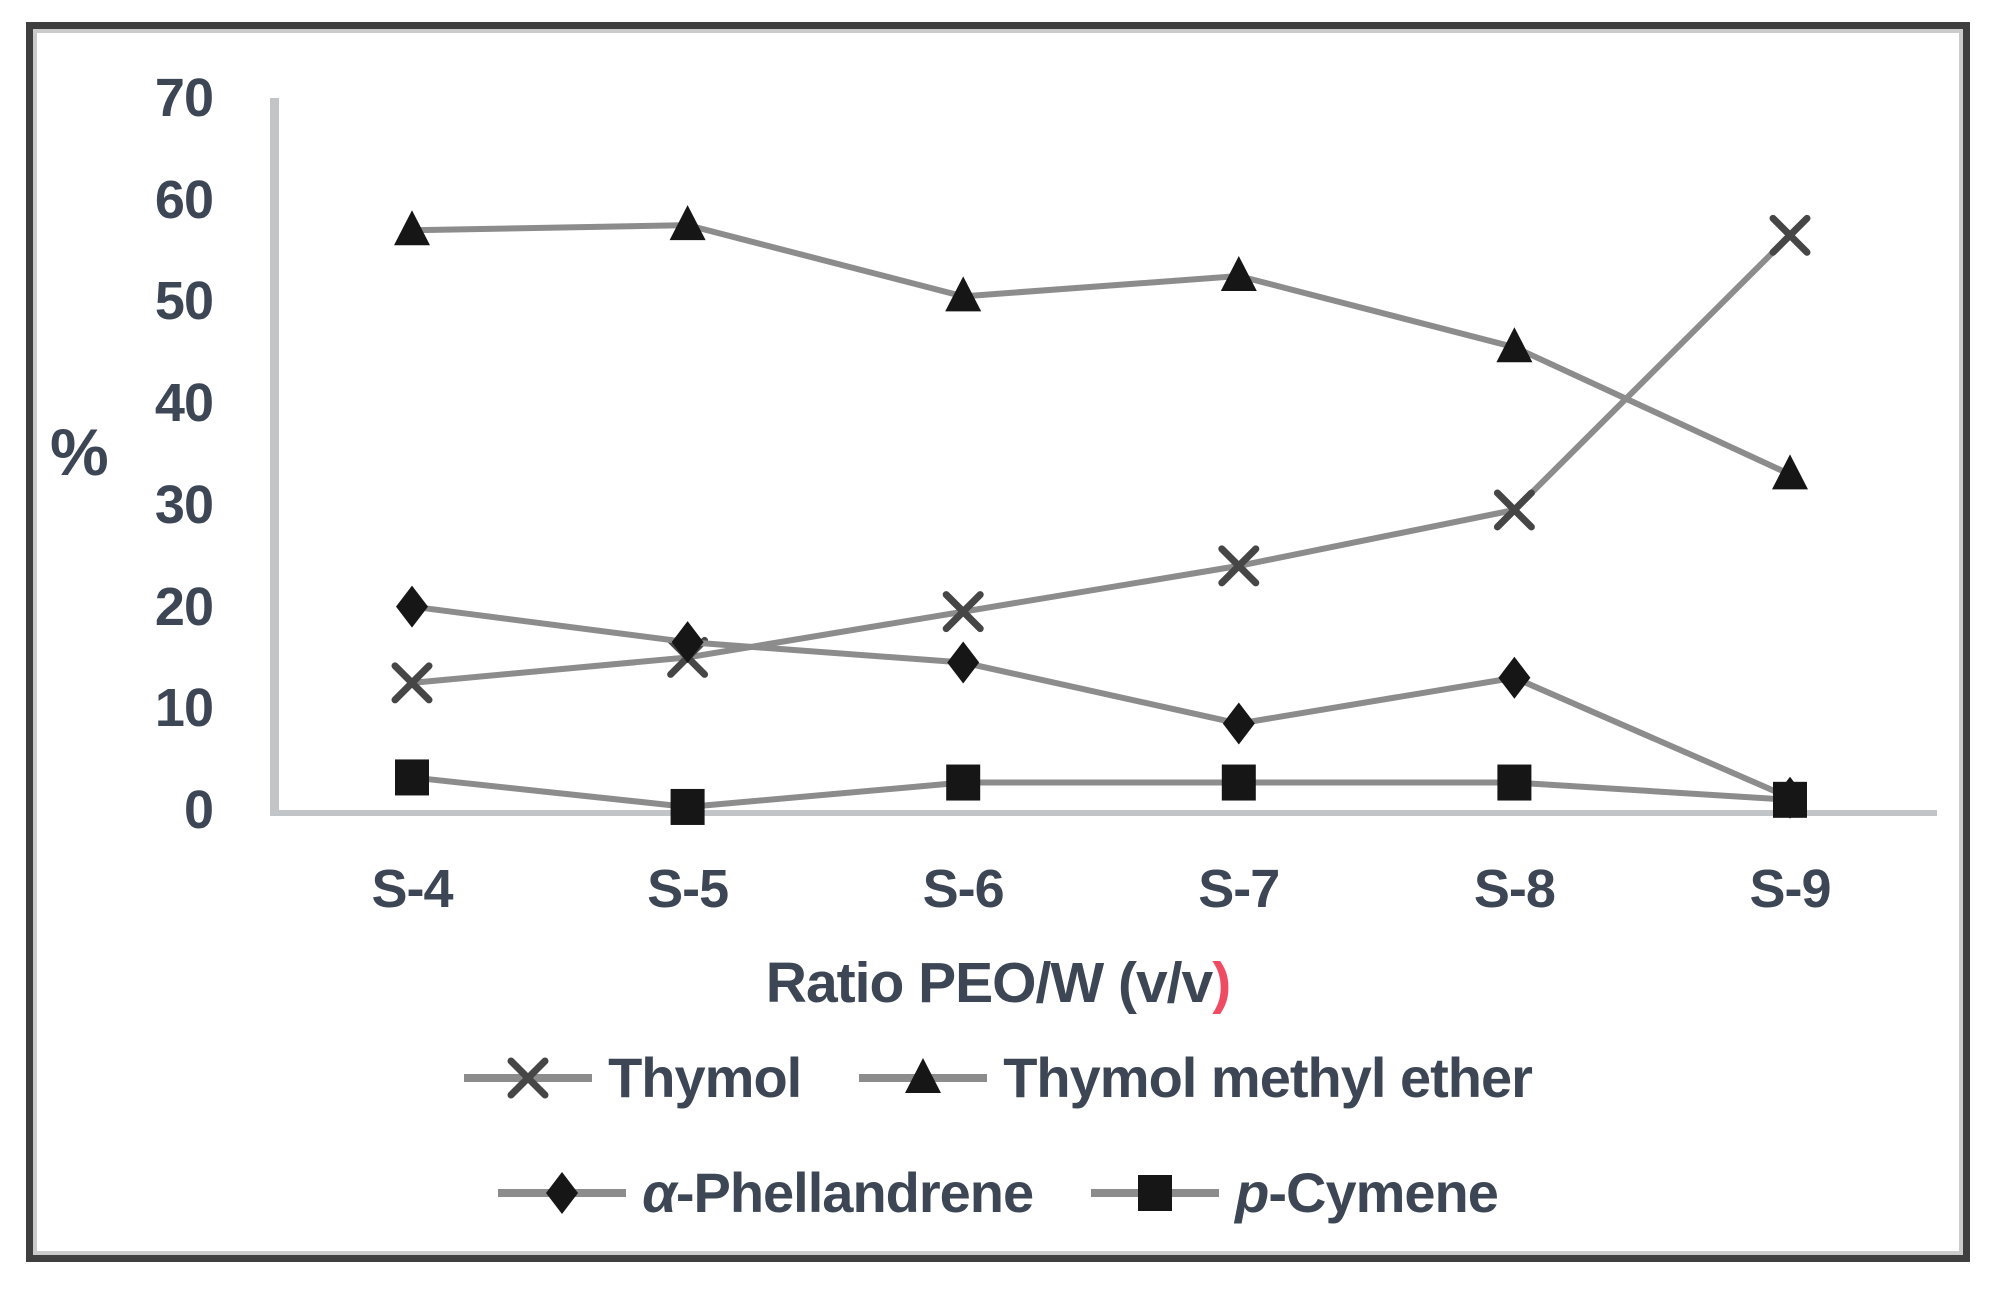 The height and width of the screenshot is (1292, 1996). I want to click on marker--phellandrene-s-4, so click(412, 606).